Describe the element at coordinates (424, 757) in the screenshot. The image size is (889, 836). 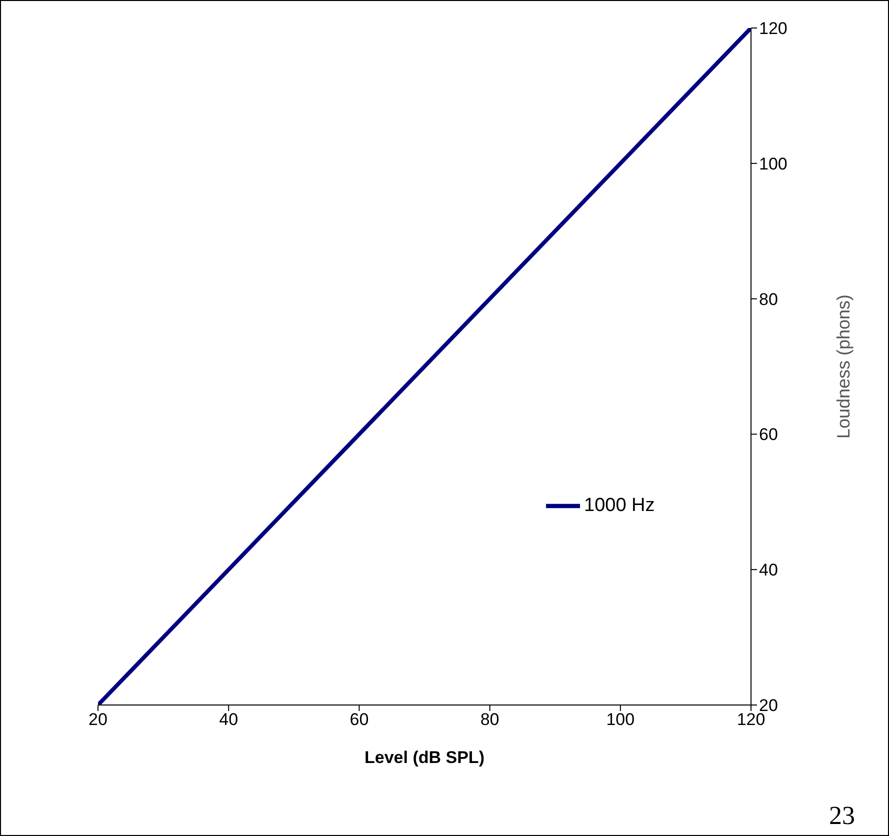
I see `x-axis-title: Level (dB SPL)` at that location.